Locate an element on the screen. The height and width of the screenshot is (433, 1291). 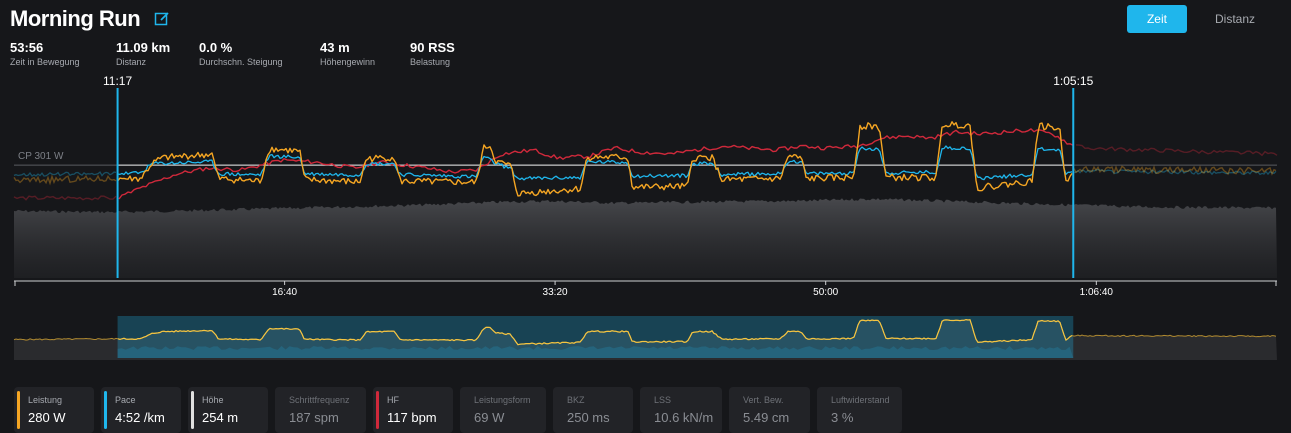
series-pace-after-selection is located at coordinates (1175, 172).